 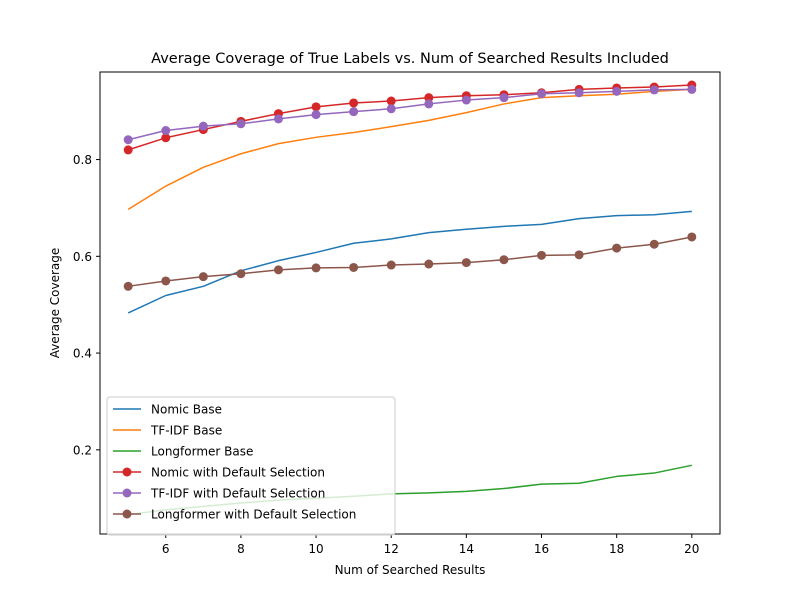 I want to click on y-tick-label: 0.2, so click(x=82, y=450).